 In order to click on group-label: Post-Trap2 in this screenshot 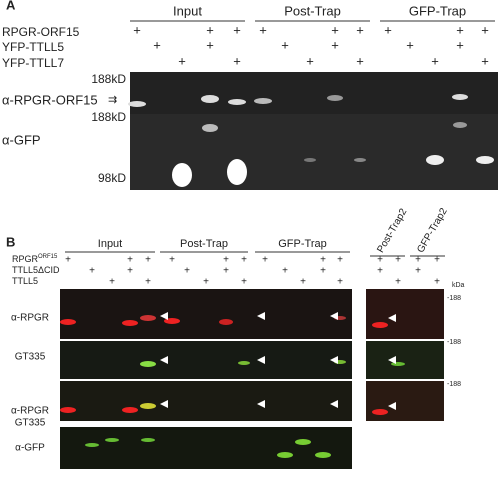, I will do `click(392, 230)`.